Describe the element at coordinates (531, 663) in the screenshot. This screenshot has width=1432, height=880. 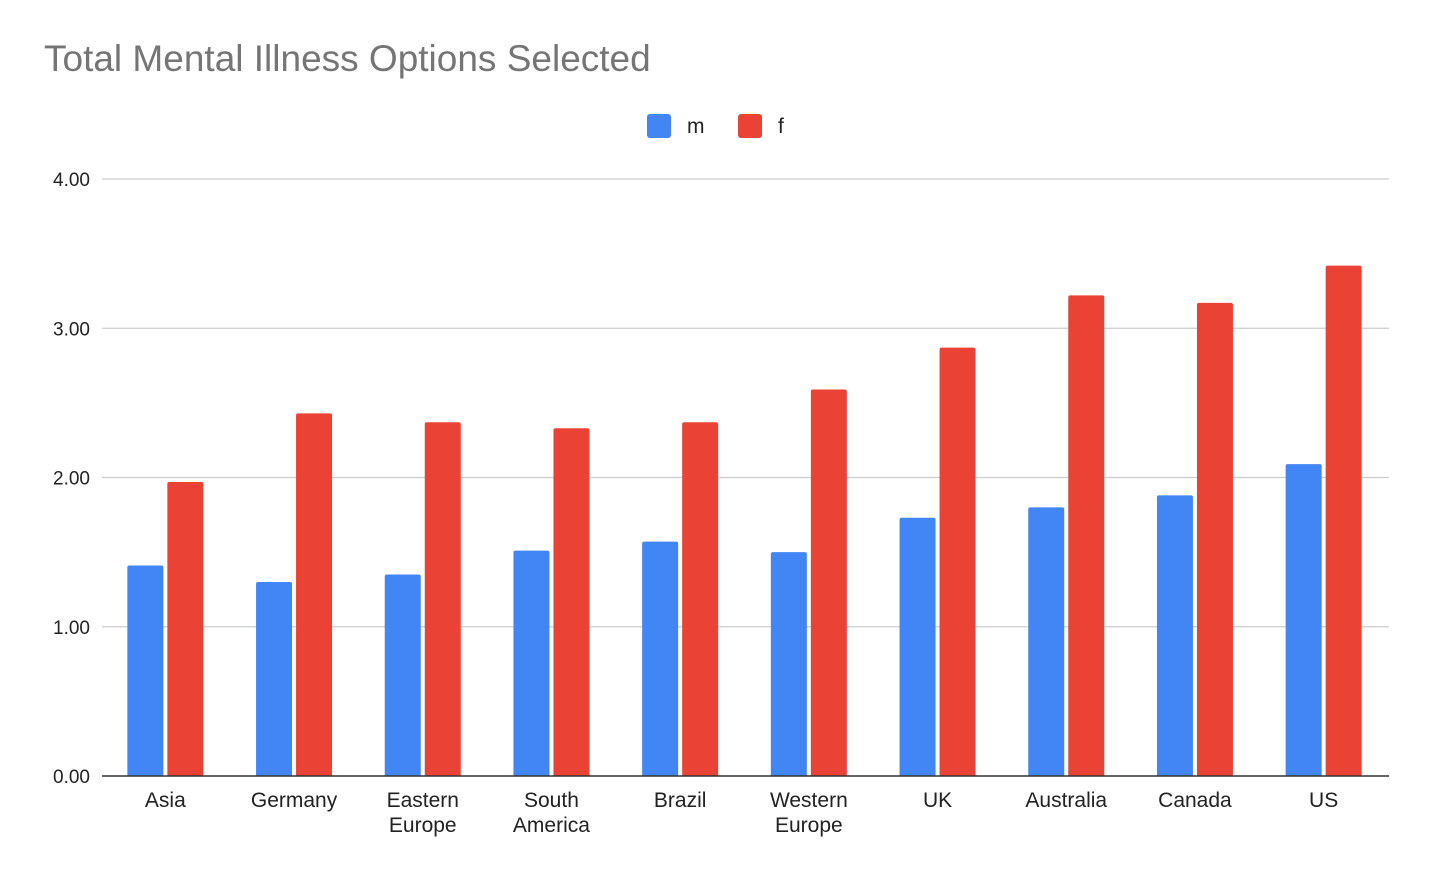
I see `bar-m-south-america` at that location.